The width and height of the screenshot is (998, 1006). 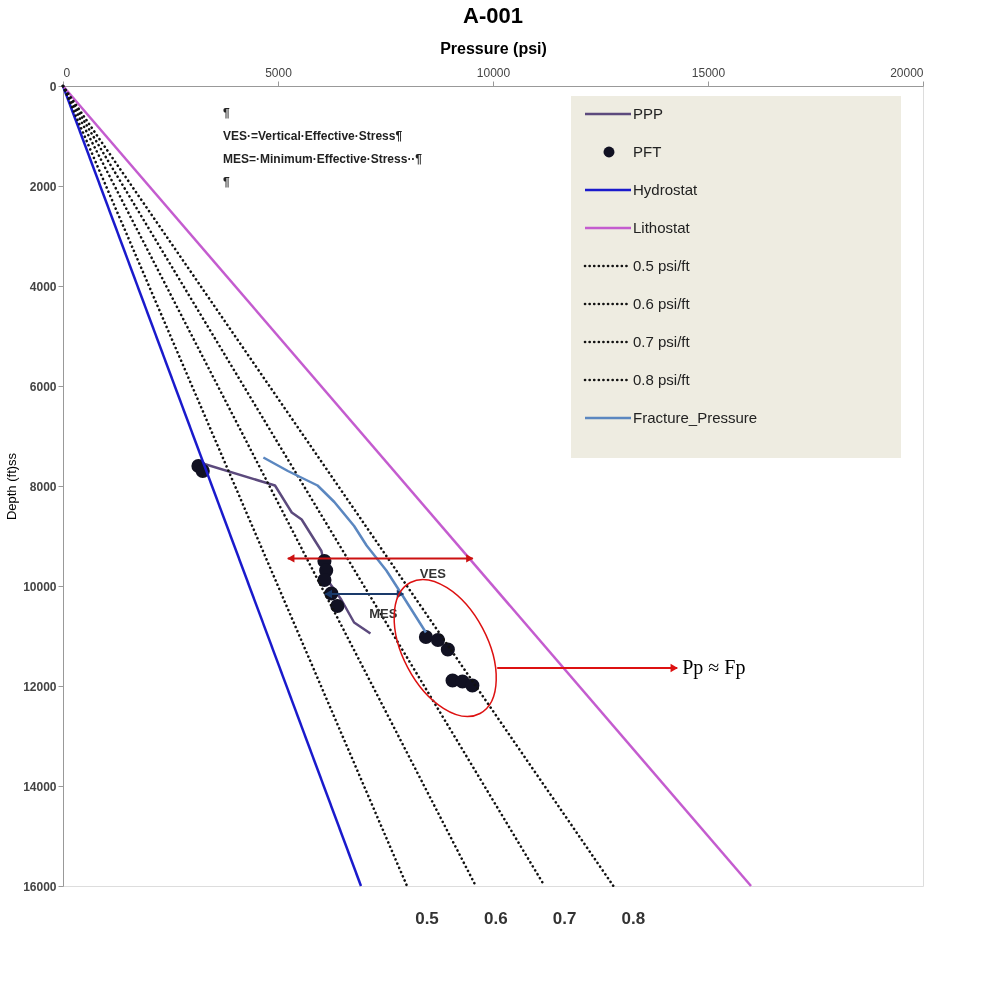 What do you see at coordinates (666, 189) in the screenshot?
I see `legend-label: Hydrostat` at bounding box center [666, 189].